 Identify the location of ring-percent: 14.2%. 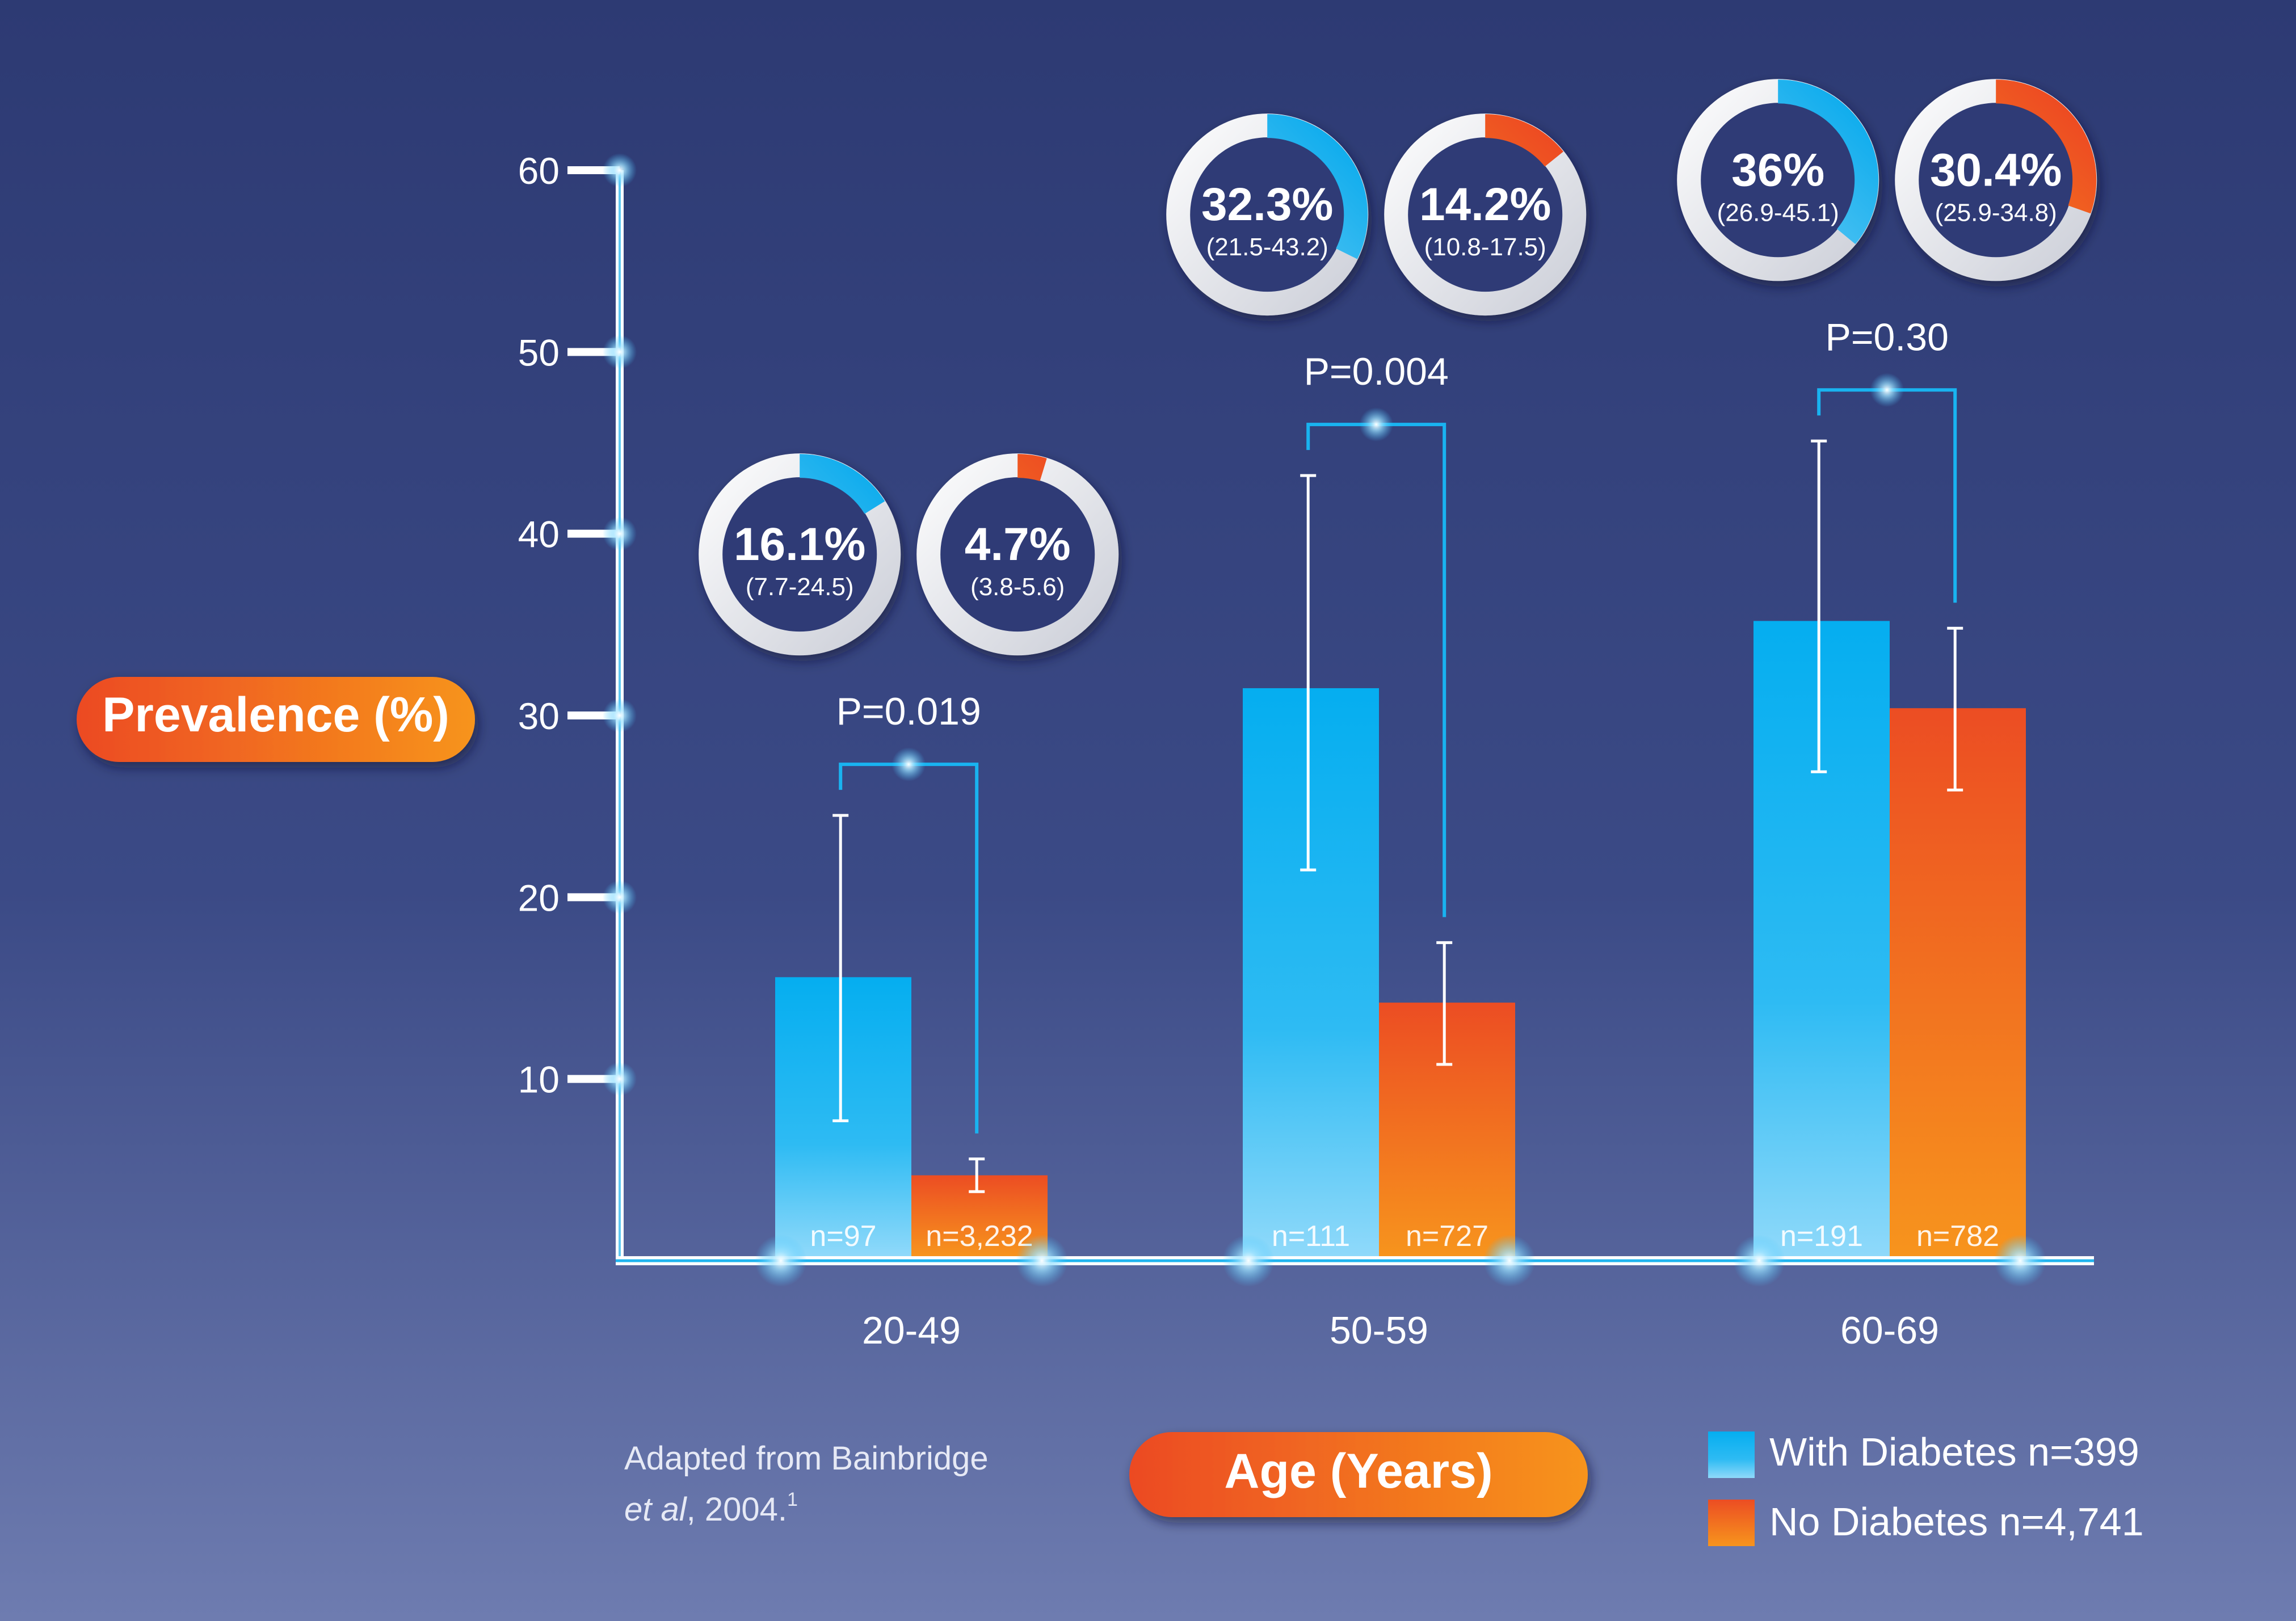
(1485, 205).